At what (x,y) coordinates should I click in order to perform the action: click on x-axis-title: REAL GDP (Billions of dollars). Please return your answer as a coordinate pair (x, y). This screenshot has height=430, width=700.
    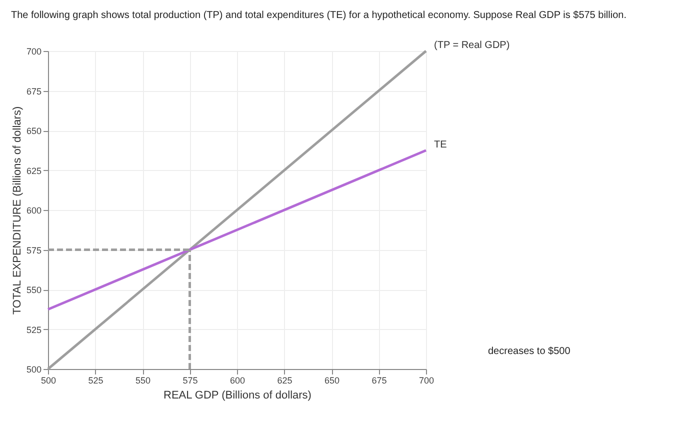
    Looking at the image, I should click on (238, 396).